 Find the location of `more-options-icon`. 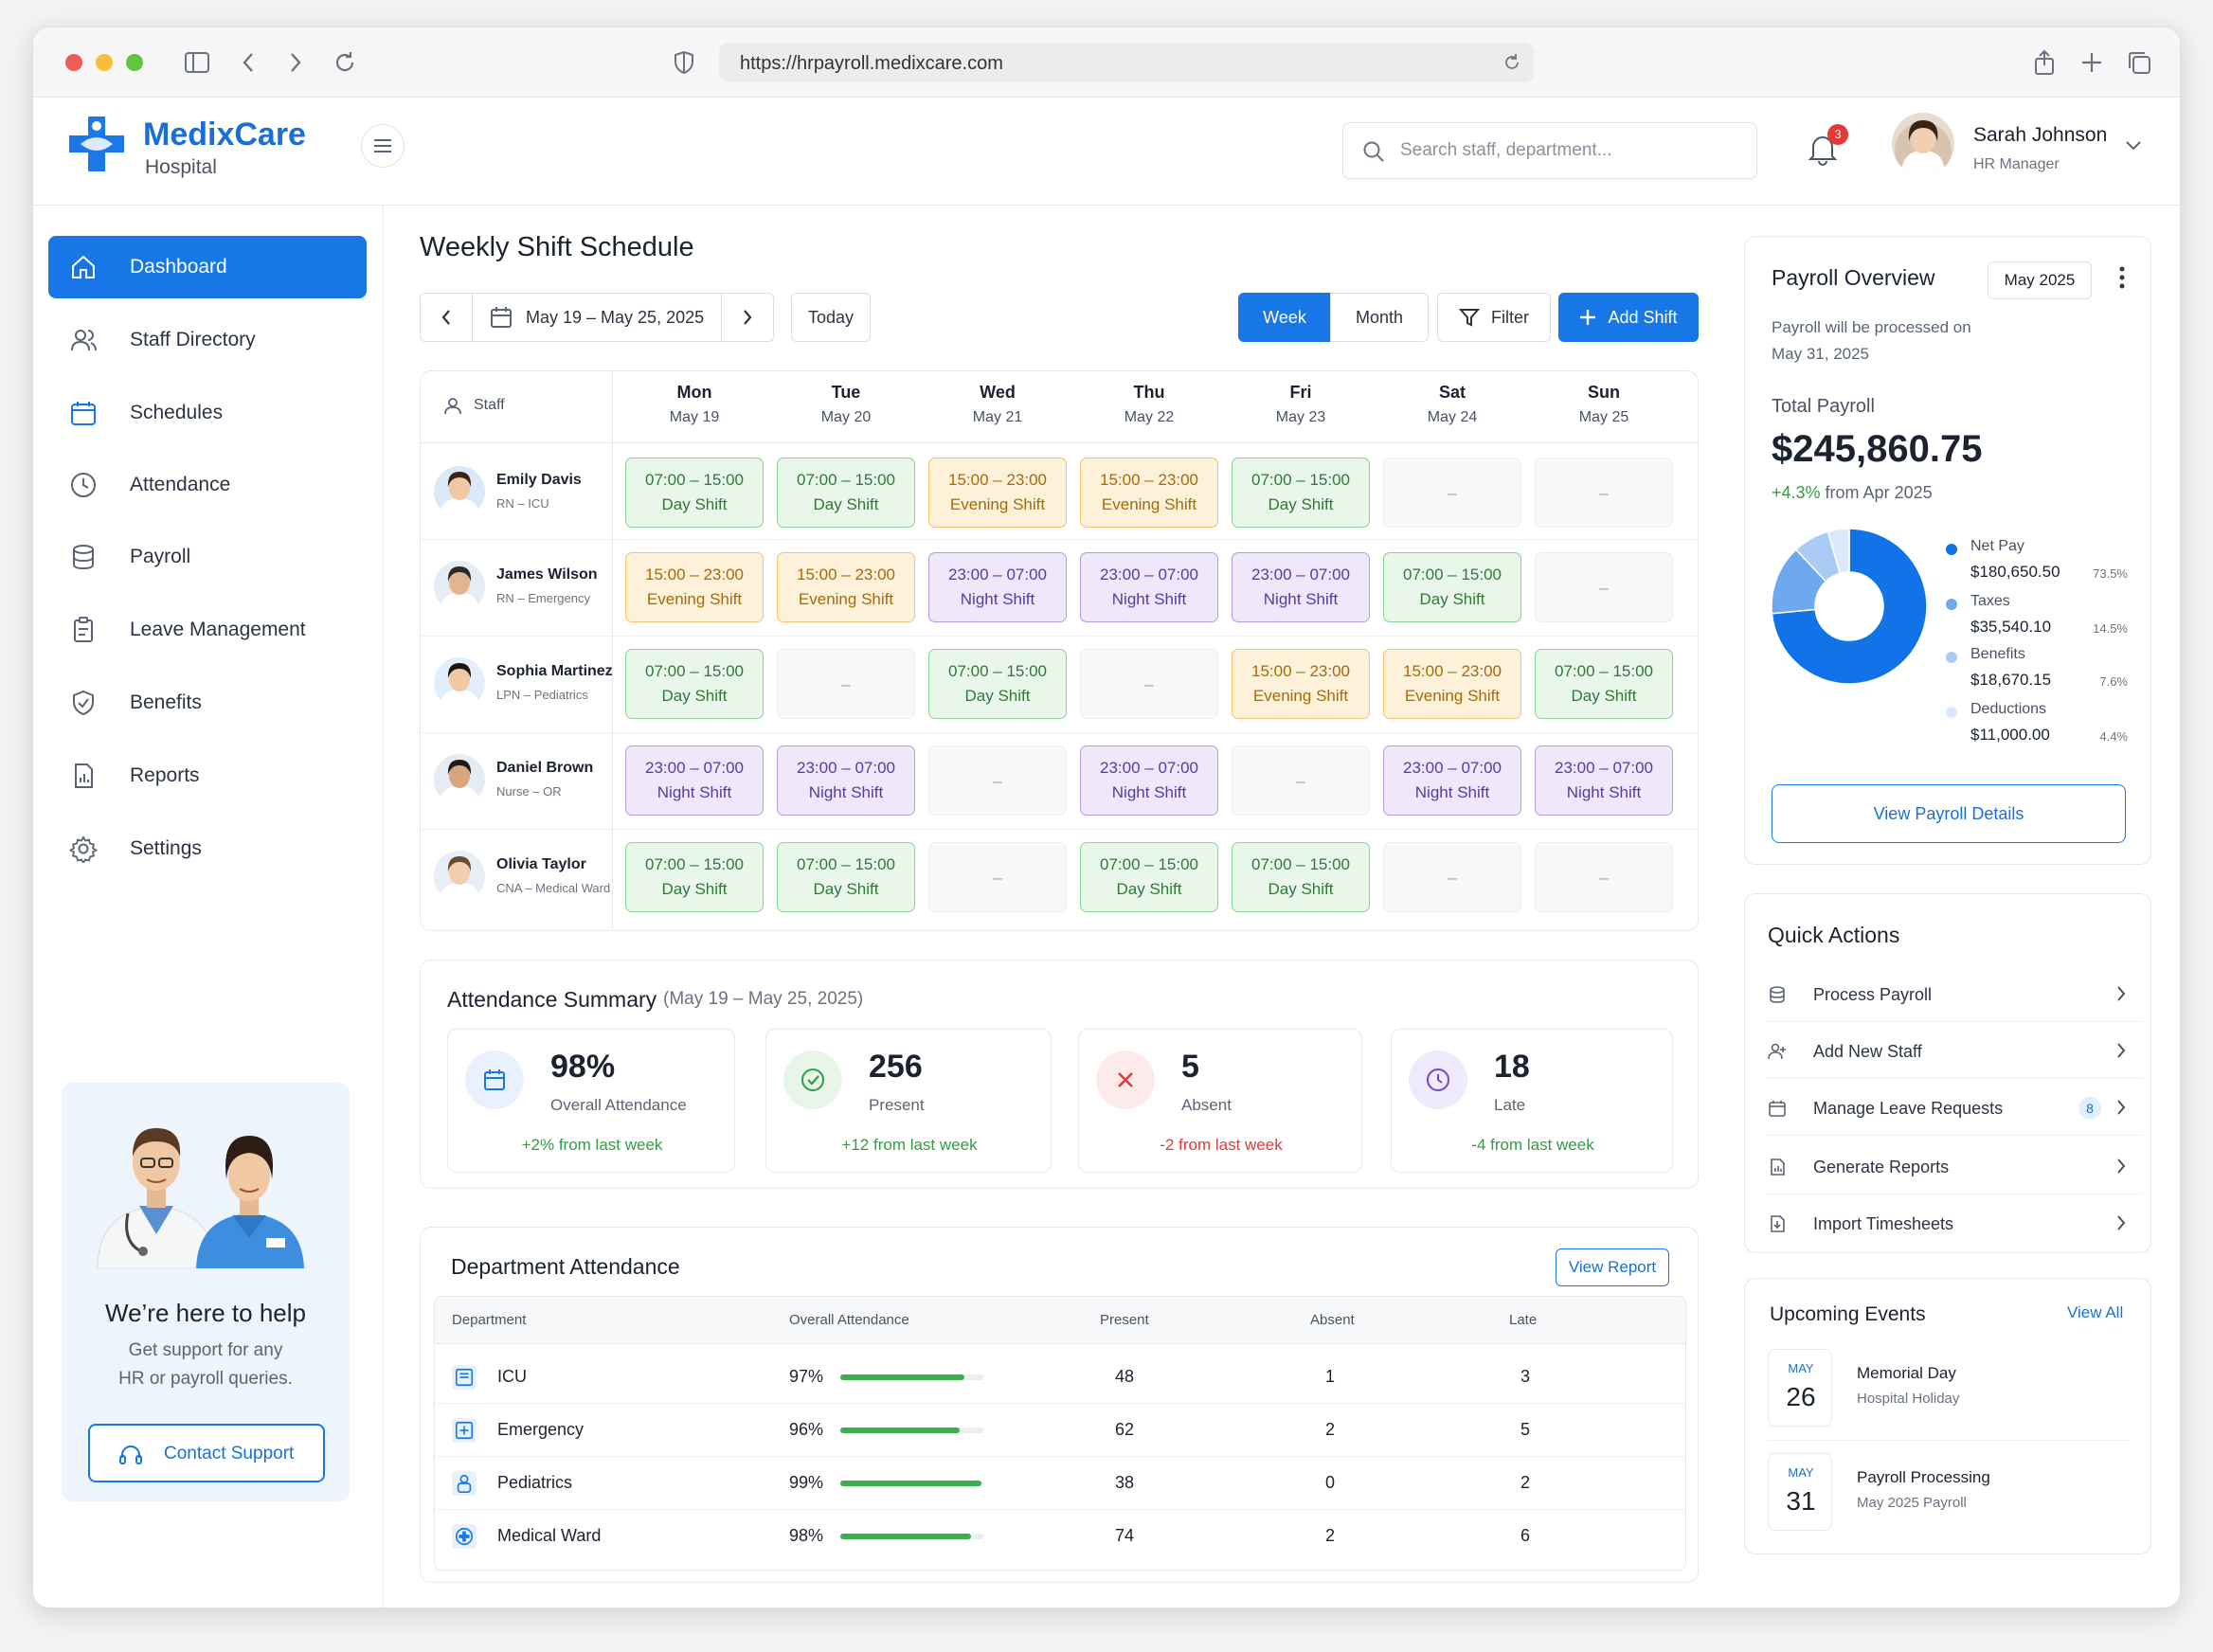

more-options-icon is located at coordinates (2122, 280).